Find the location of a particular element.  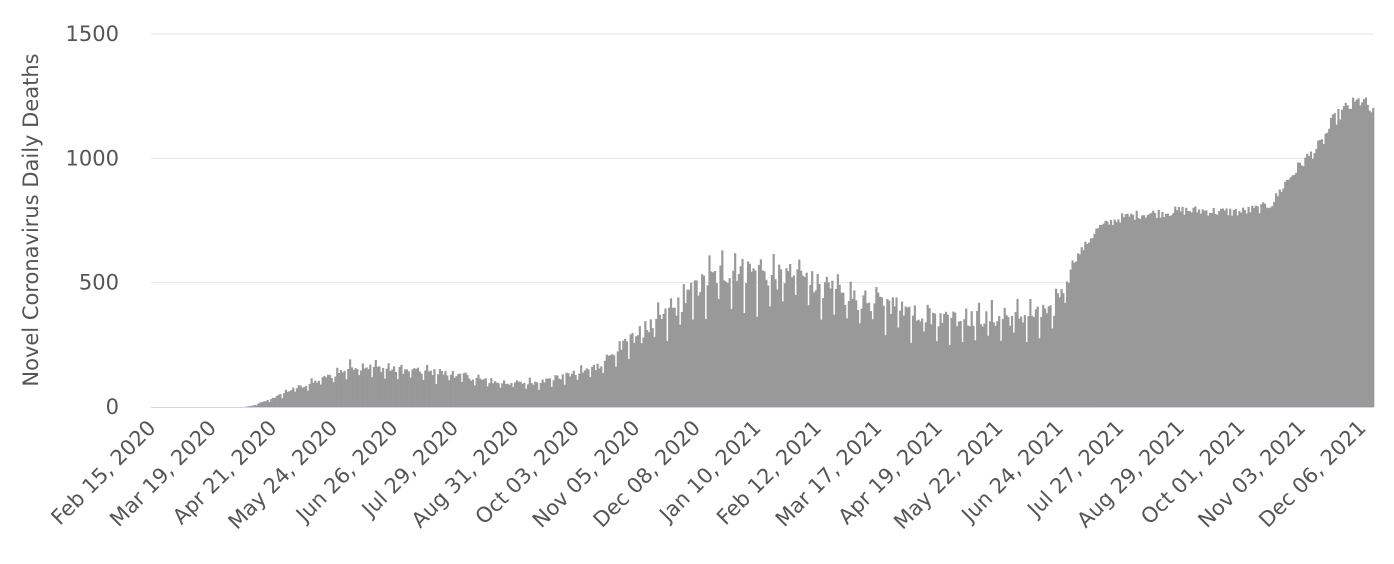

x-tick-label: Apr 19, 2021 is located at coordinates (891, 473).